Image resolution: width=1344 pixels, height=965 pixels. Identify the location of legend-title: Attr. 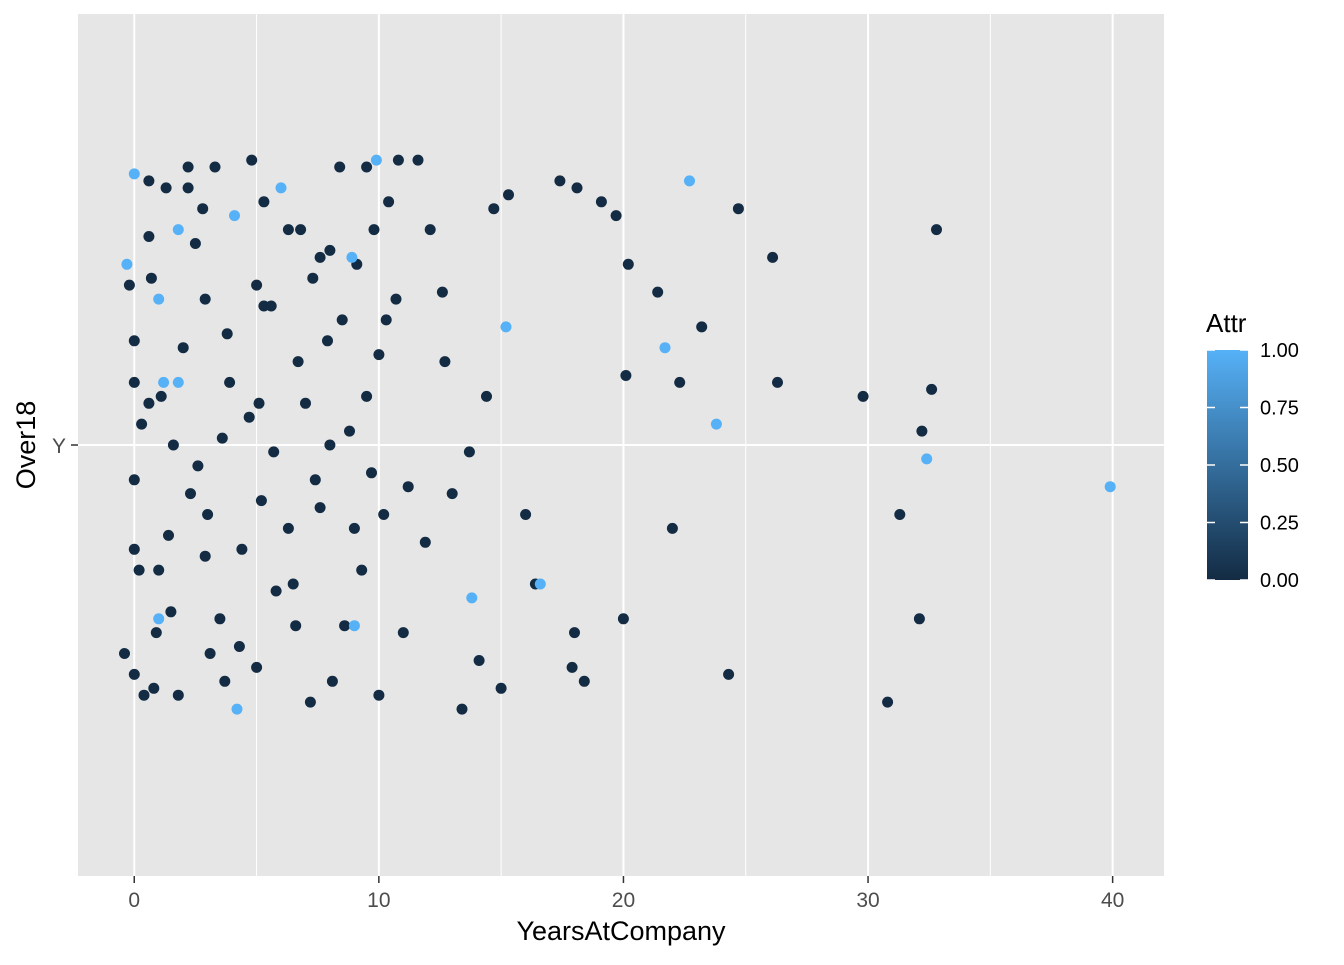
(1226, 323).